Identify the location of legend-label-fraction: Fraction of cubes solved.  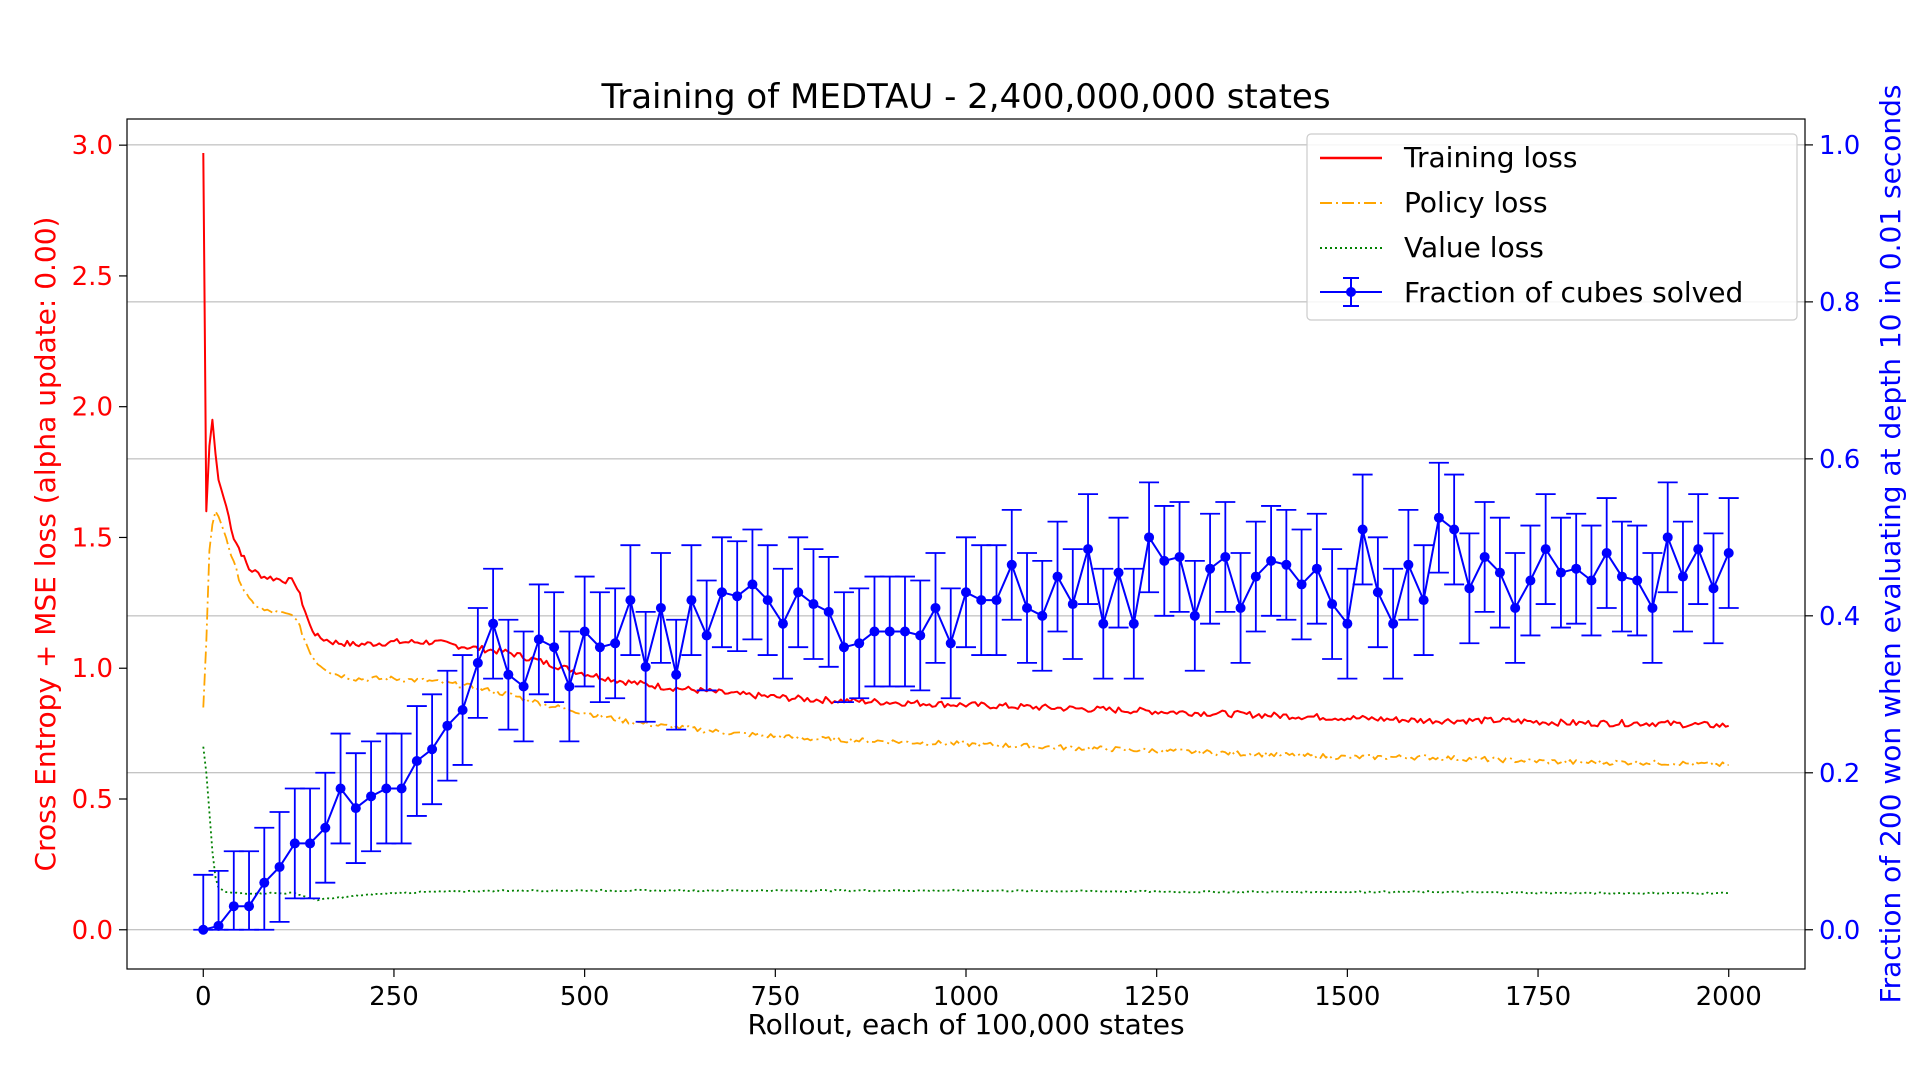
(1573, 292).